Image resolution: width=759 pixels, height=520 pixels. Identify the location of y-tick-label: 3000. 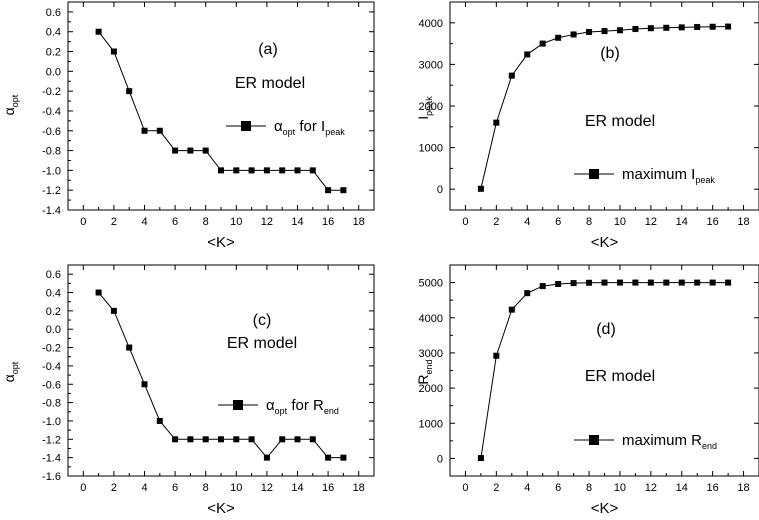
(431, 65).